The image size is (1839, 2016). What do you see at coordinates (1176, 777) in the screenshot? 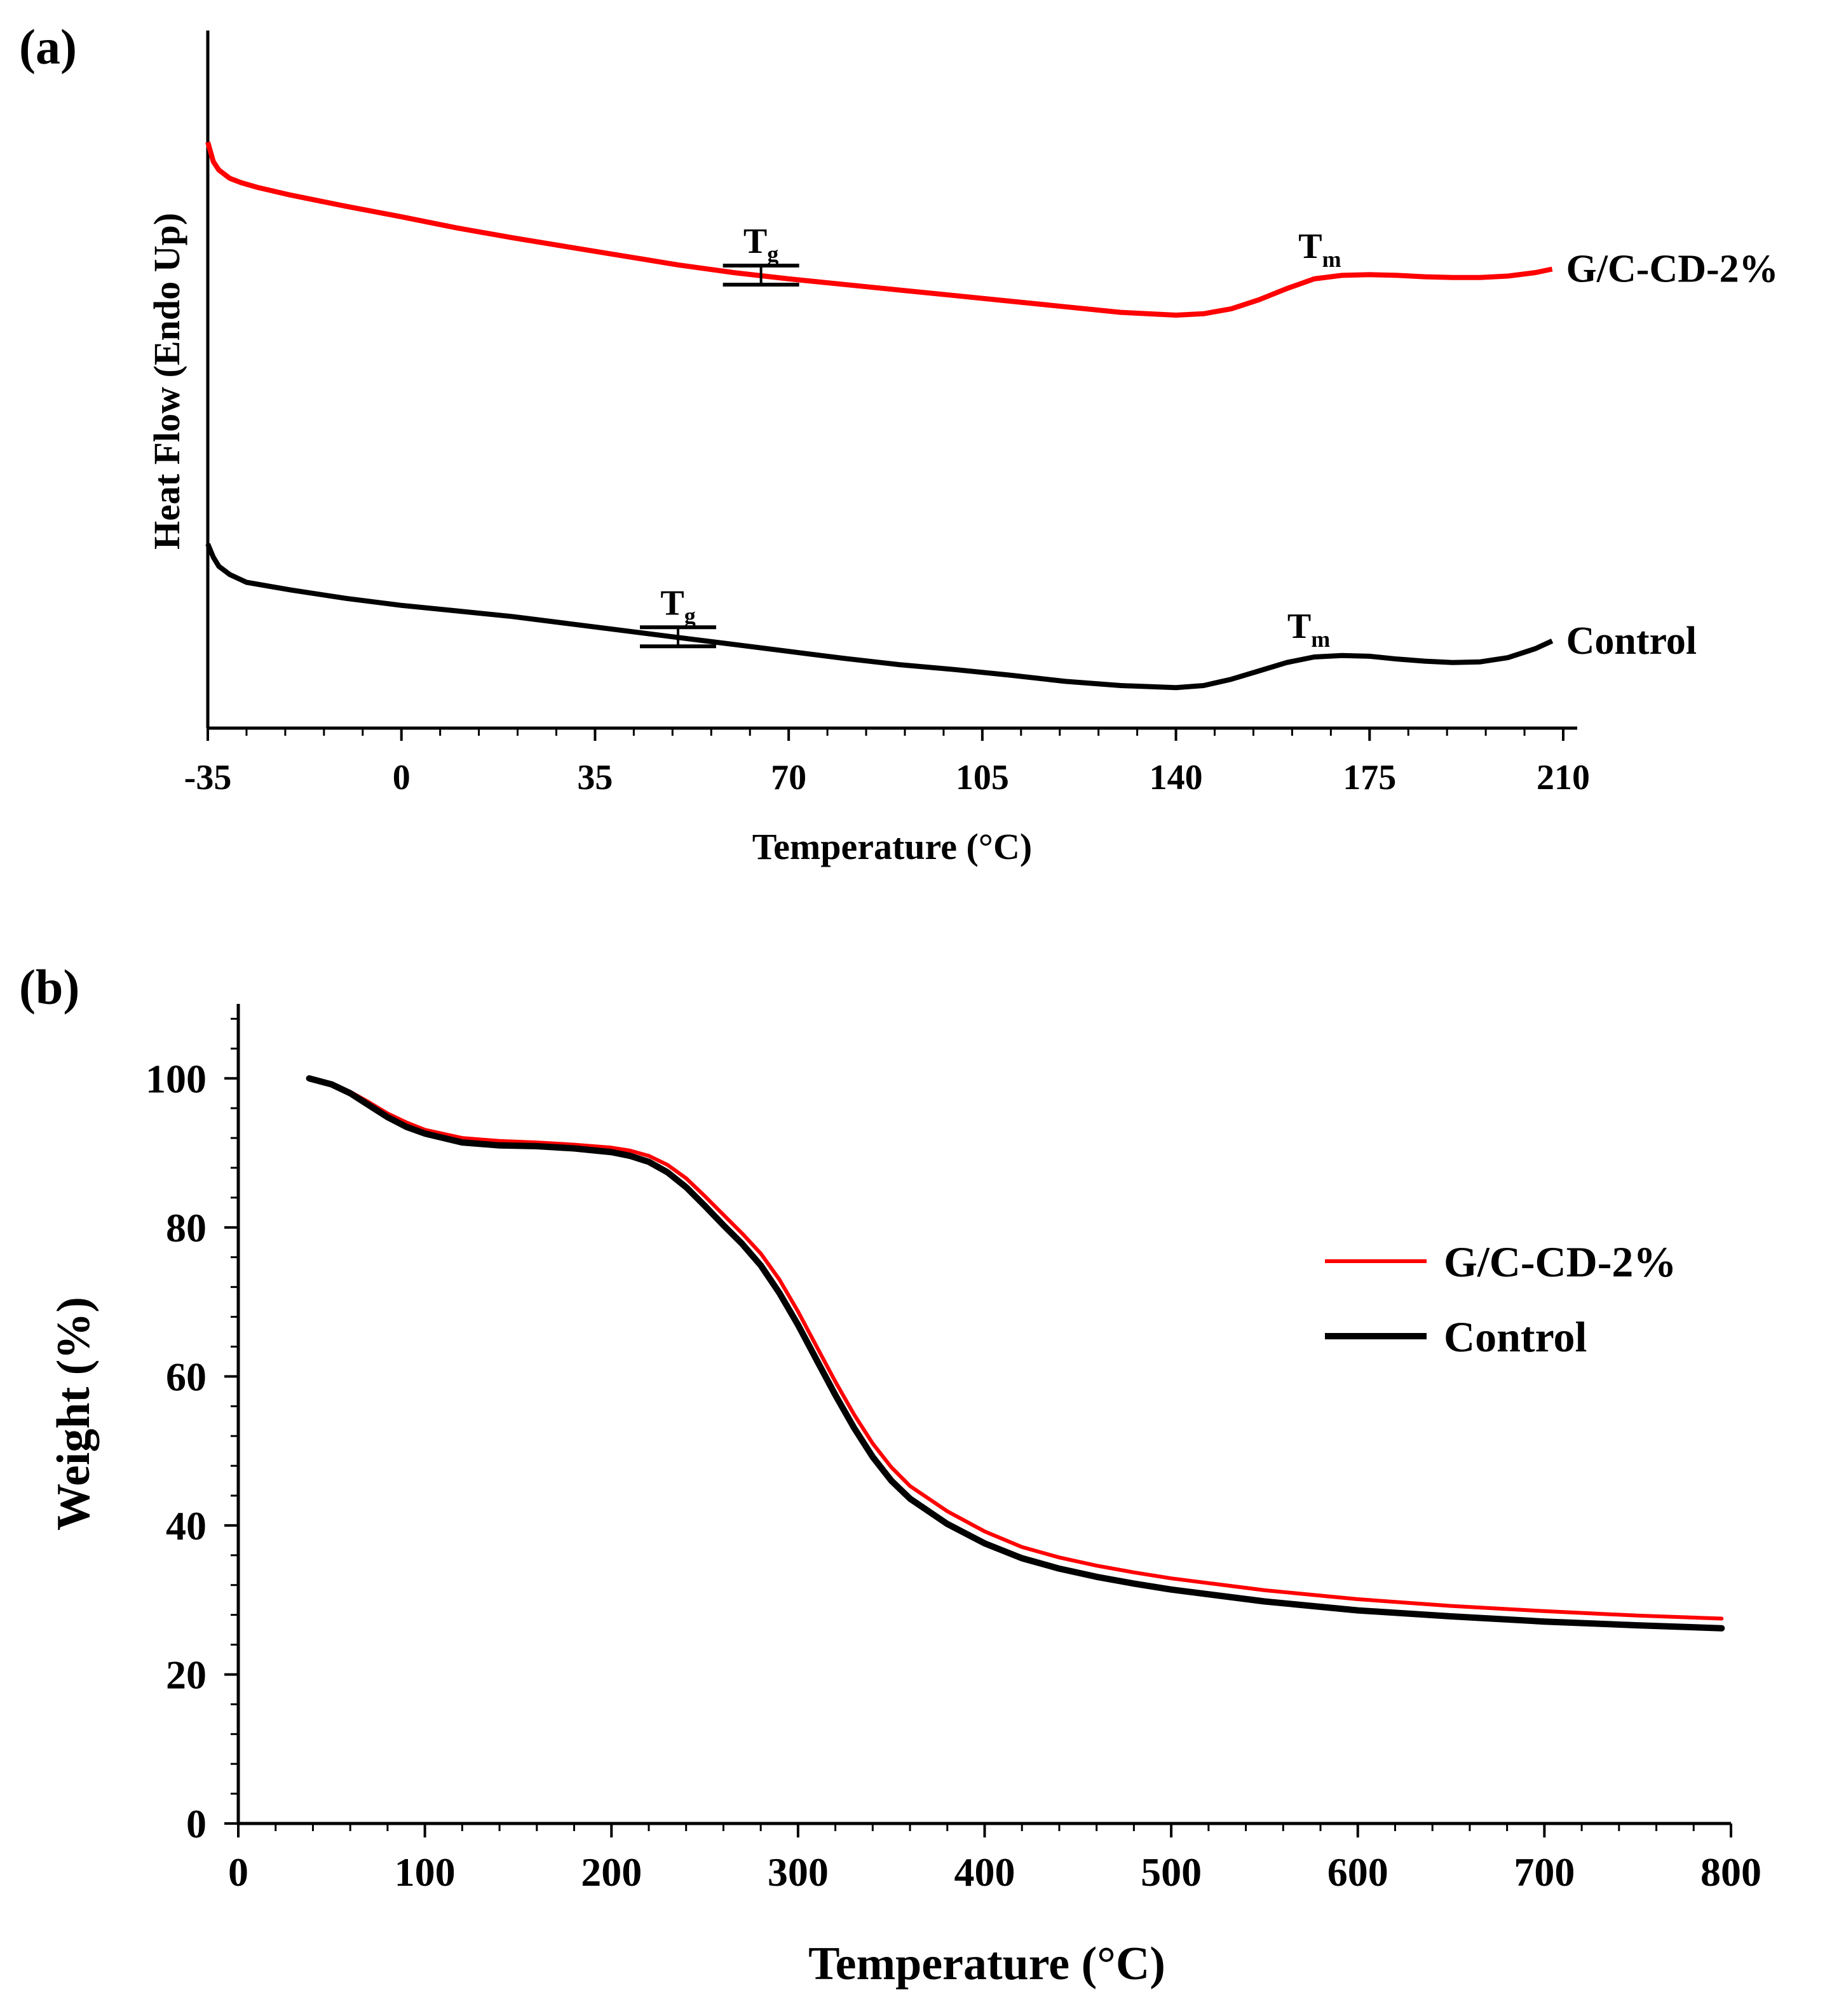
I see `x-tick-label: 140` at bounding box center [1176, 777].